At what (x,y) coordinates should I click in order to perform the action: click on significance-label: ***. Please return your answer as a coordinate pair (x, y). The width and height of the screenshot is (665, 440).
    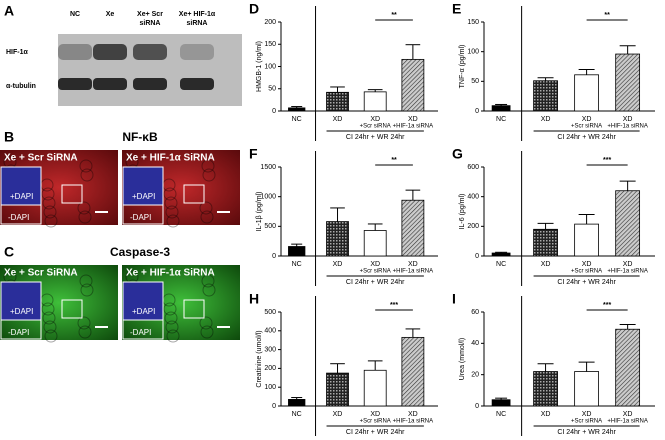
    Looking at the image, I should click on (394, 305).